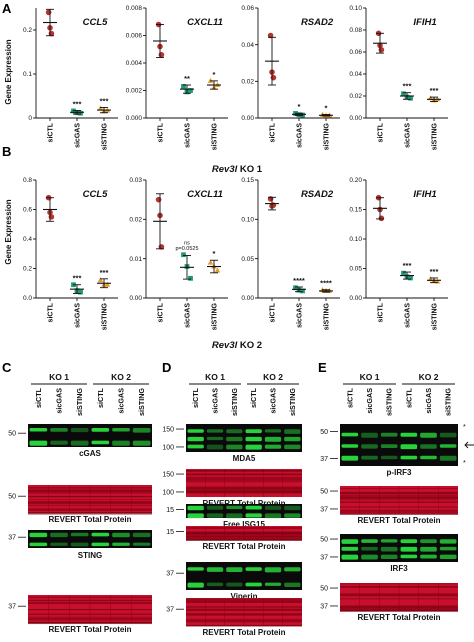 Image resolution: width=474 pixels, height=642 pixels. Describe the element at coordinates (448, 402) in the screenshot. I see `lane-label: siSTING` at that location.